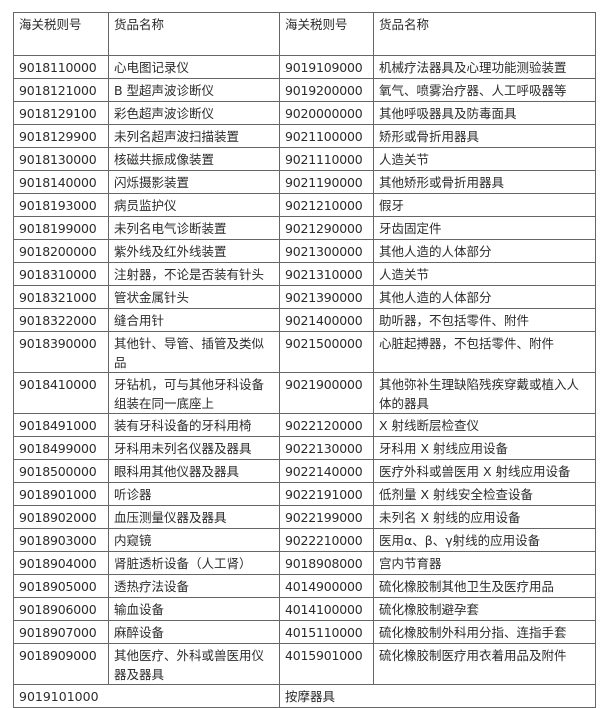  What do you see at coordinates (484, 448) in the screenshot?
I see `goods-name-cell: 牙科用 X 射线应用设备` at bounding box center [484, 448].